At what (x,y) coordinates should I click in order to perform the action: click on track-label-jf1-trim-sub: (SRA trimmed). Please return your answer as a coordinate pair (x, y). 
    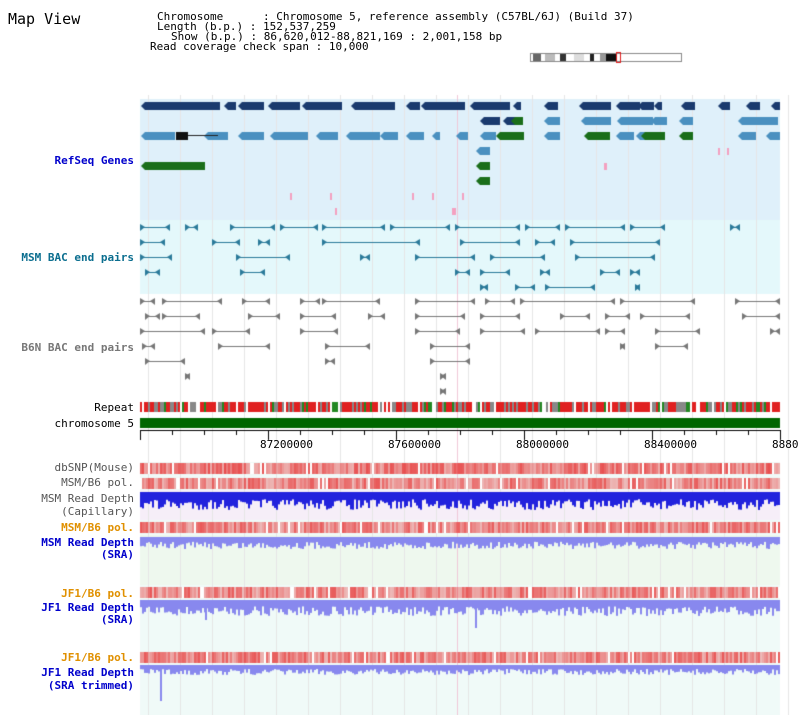
    Looking at the image, I should click on (90, 685).